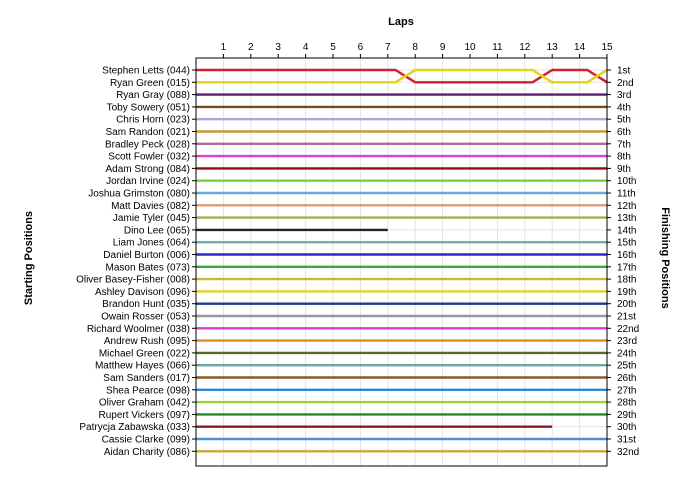 Image resolution: width=700 pixels, height=480 pixels. Describe the element at coordinates (626, 390) in the screenshot. I see `finishing-position-label: 27th` at that location.